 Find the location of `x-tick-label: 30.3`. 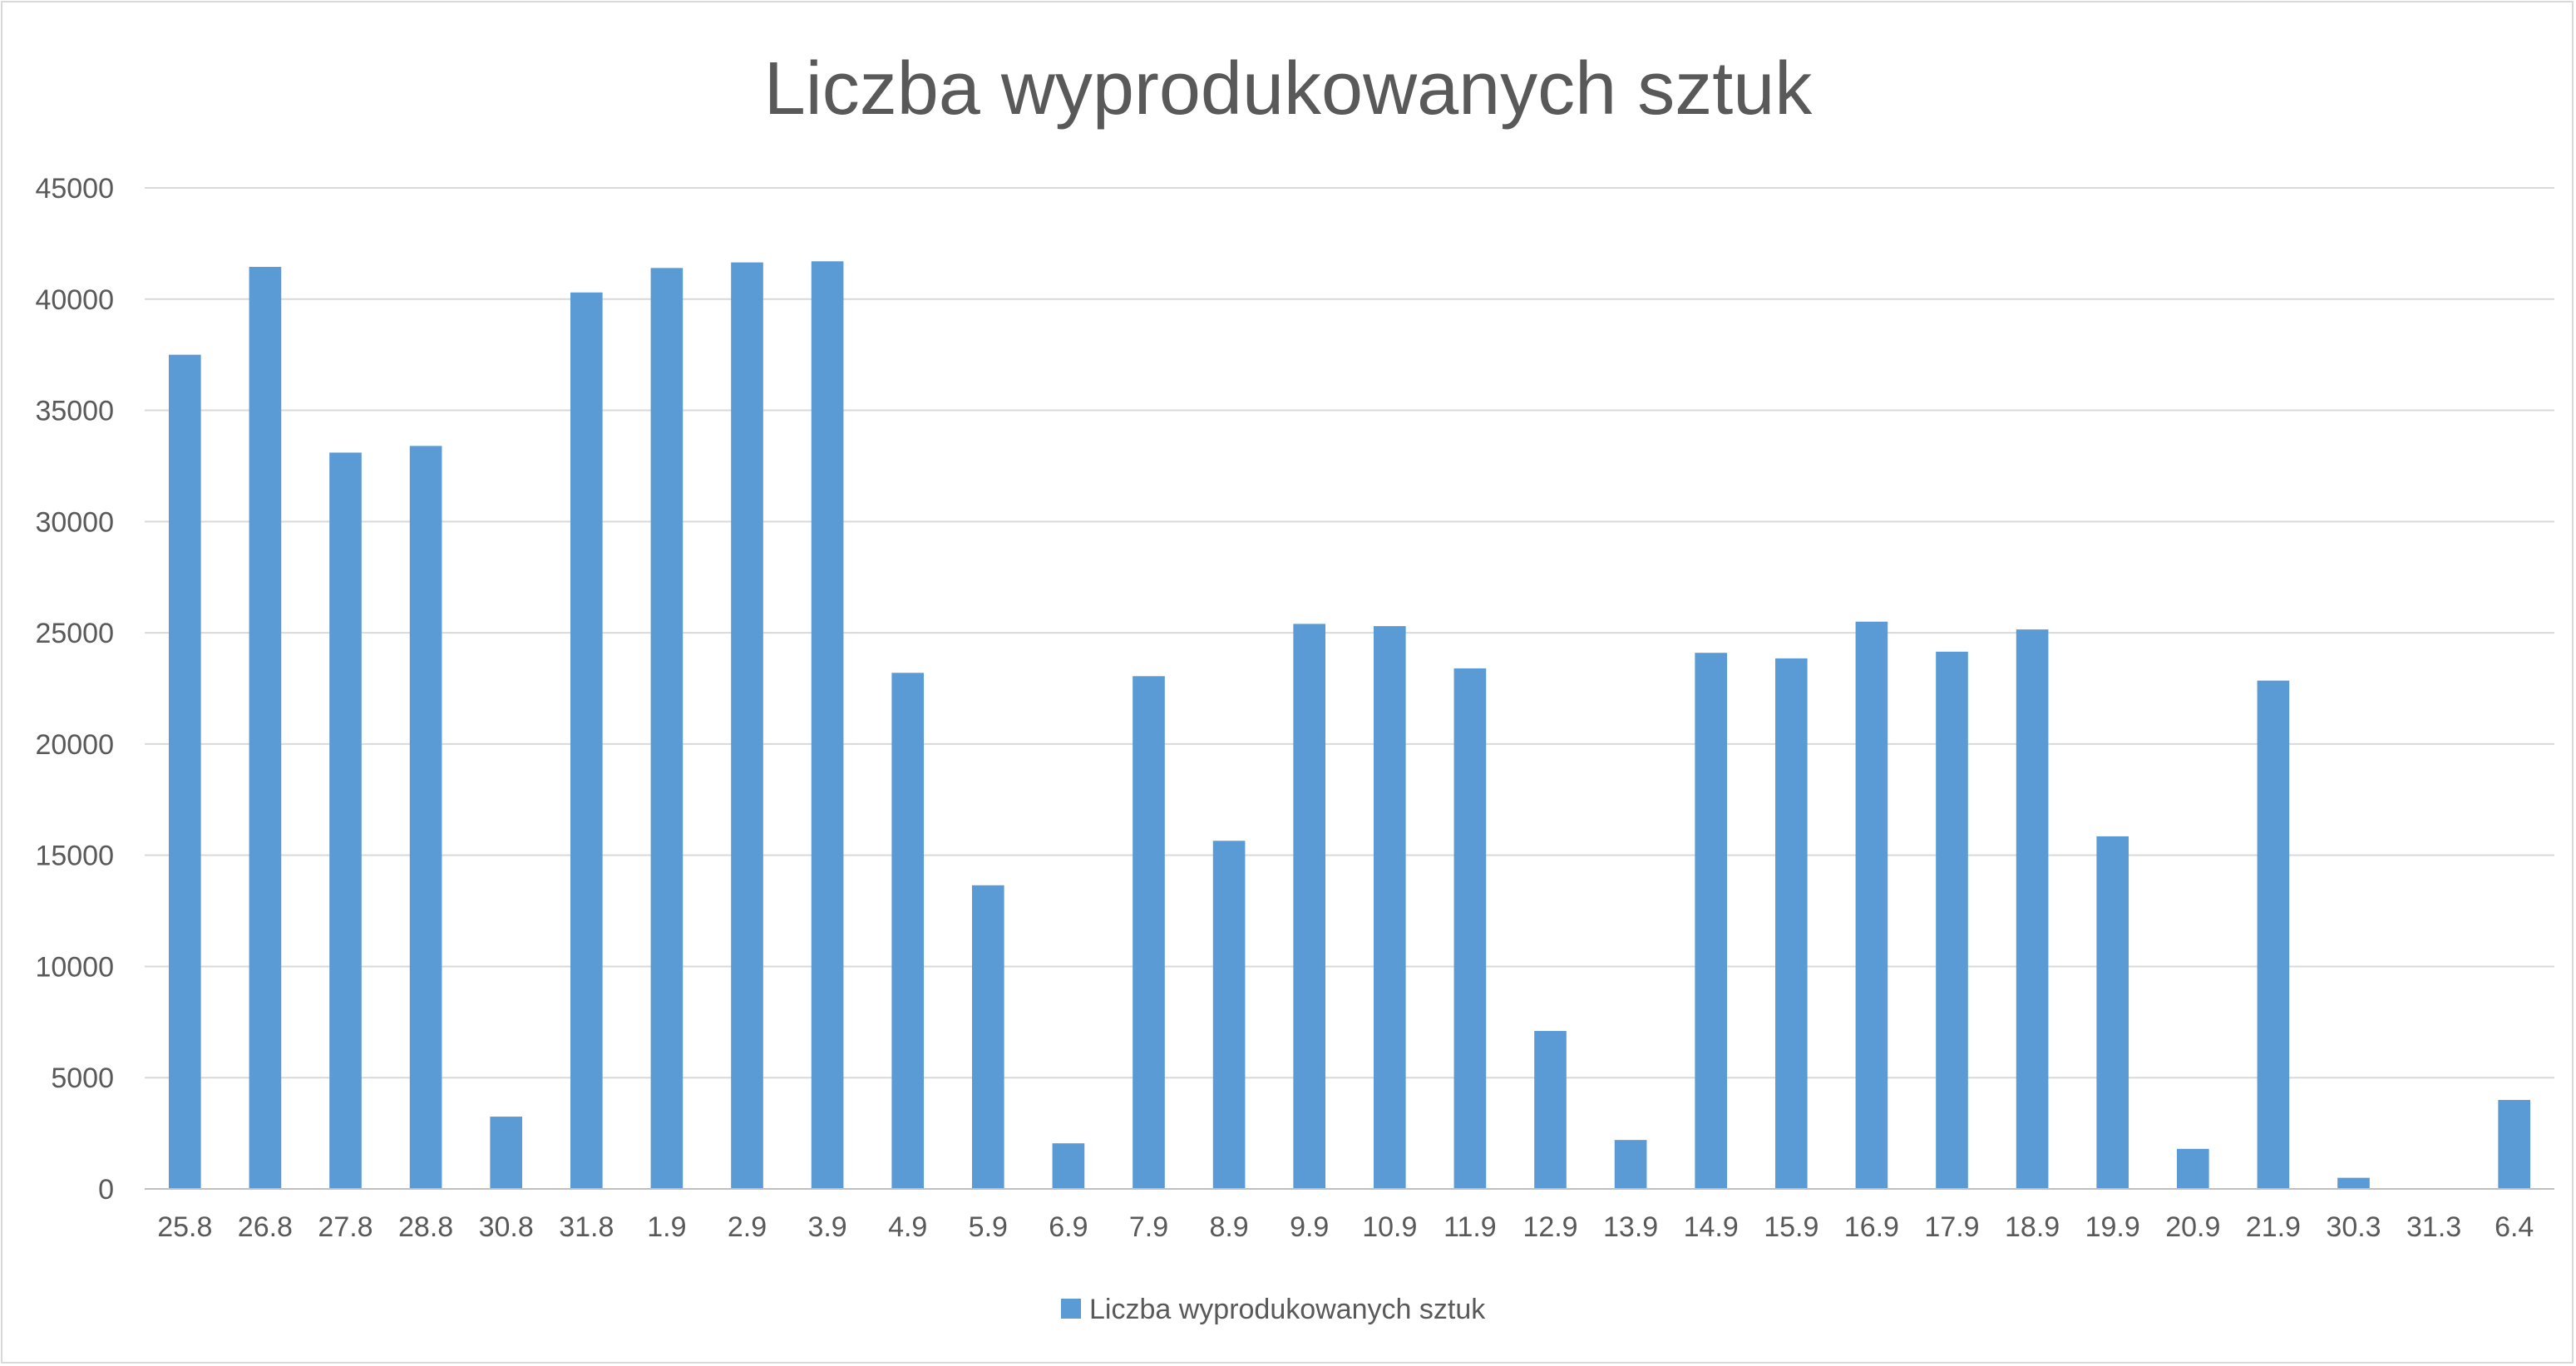

x-tick-label: 30.3 is located at coordinates (2353, 1227).